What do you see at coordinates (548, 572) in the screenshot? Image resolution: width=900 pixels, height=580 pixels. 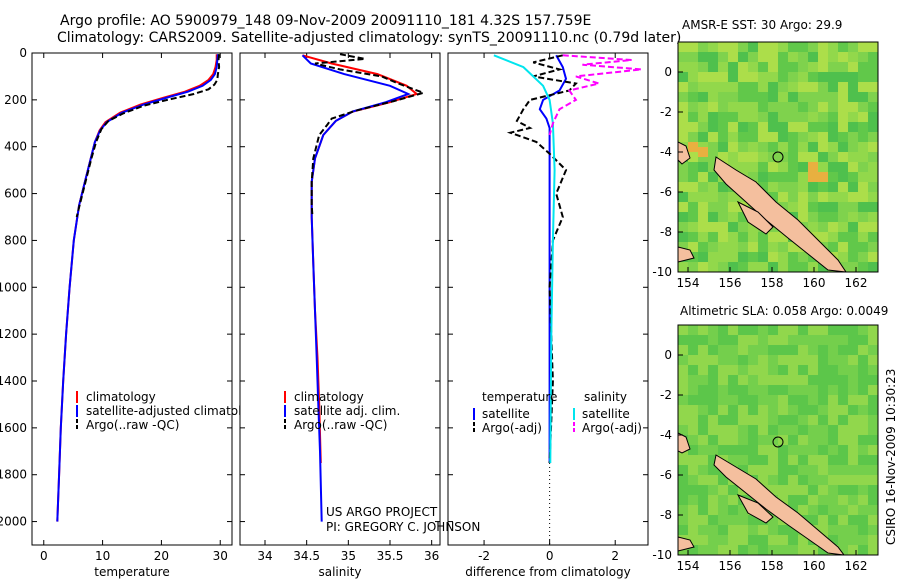 I see `x-axis-label: difference from climatology` at bounding box center [548, 572].